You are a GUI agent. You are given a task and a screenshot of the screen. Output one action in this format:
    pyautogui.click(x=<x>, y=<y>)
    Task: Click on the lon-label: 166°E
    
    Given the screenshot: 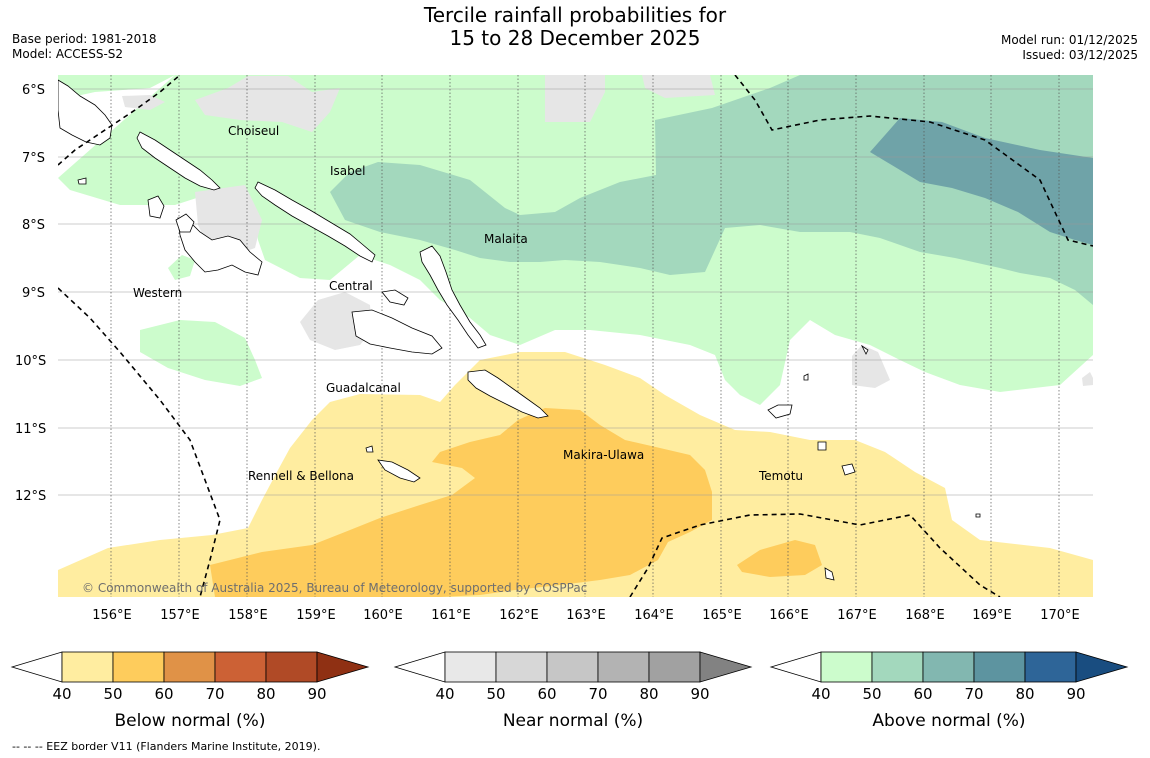 What is the action you would take?
    pyautogui.click(x=789, y=615)
    